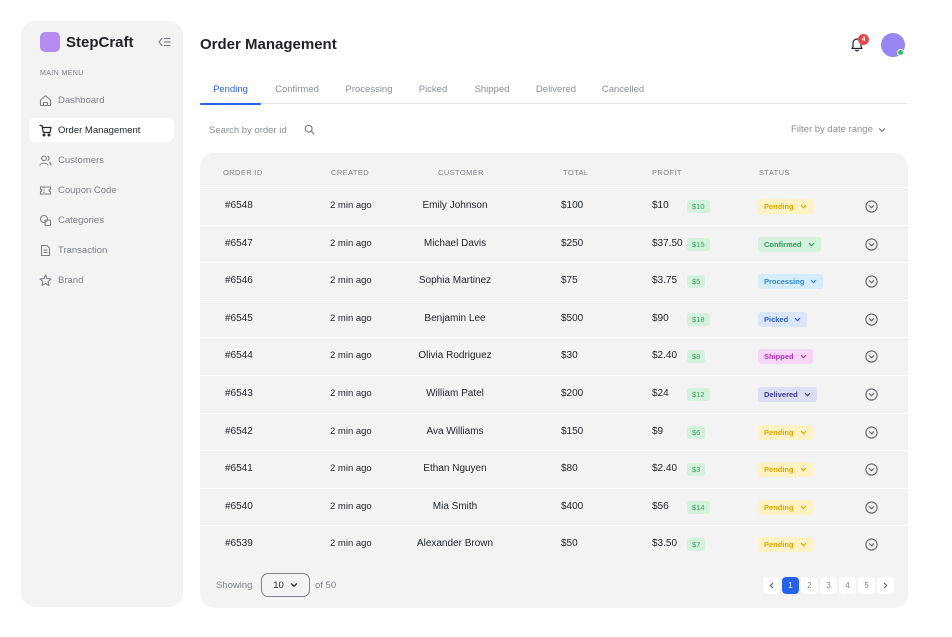 This screenshot has width=952, height=637. I want to click on tab-pending: Pending, so click(230, 92).